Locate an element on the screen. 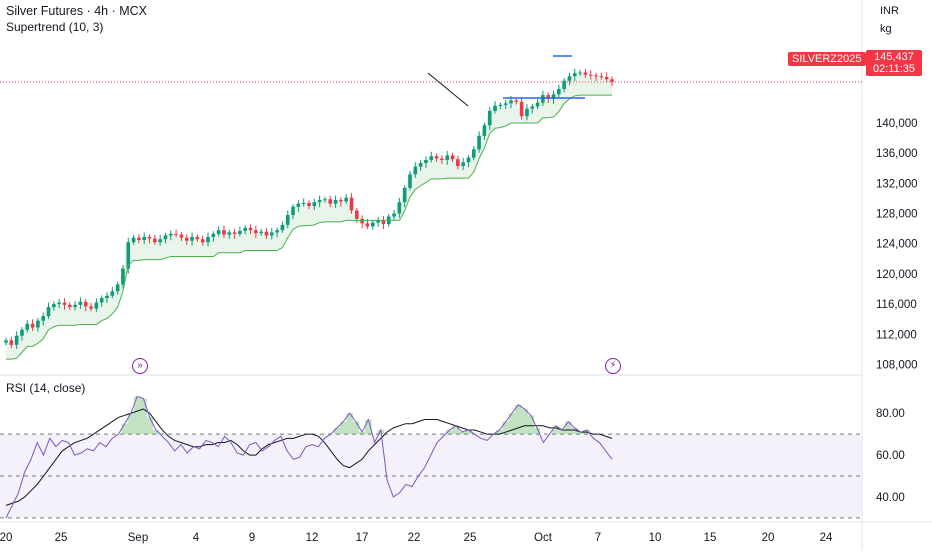 The width and height of the screenshot is (932, 555). time-tick-label: 9 is located at coordinates (252, 538).